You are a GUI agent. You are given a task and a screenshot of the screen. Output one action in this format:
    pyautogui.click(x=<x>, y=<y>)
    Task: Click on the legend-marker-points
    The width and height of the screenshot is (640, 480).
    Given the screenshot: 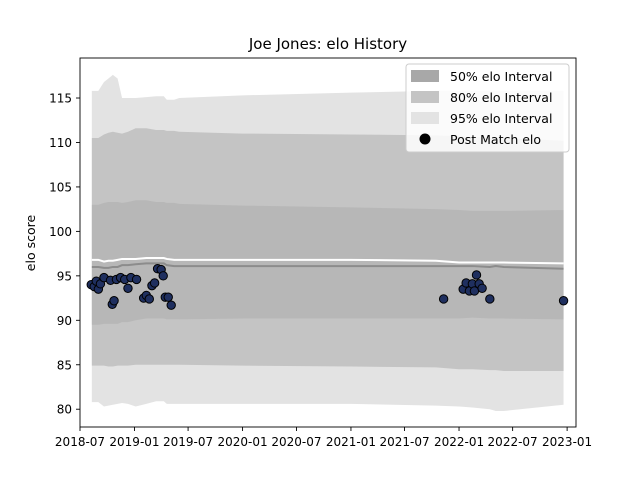 What is the action you would take?
    pyautogui.click(x=425, y=139)
    